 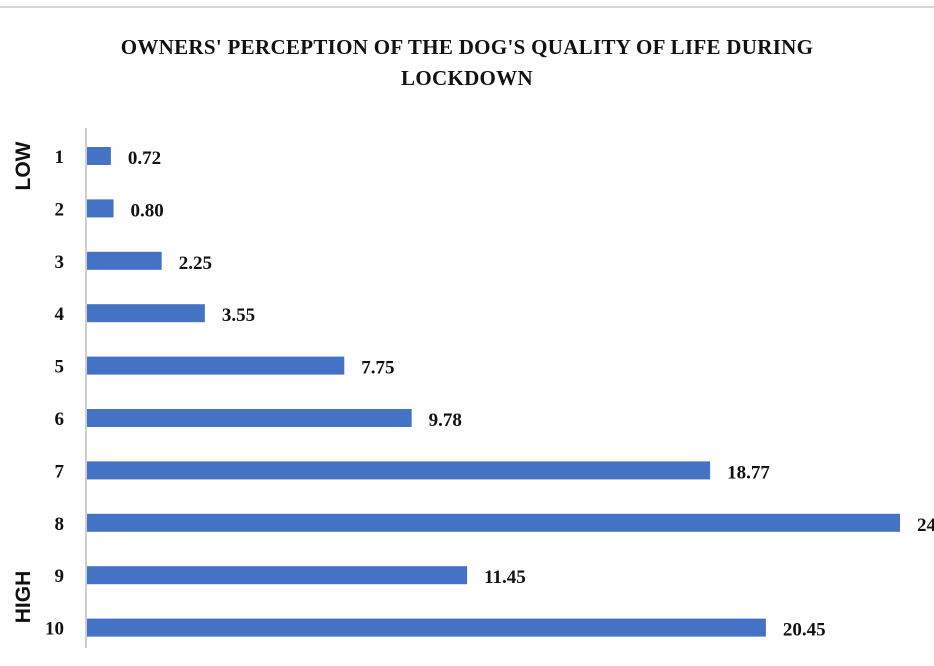 What do you see at coordinates (23, 165) in the screenshot?
I see `low-scale-label: LOW` at bounding box center [23, 165].